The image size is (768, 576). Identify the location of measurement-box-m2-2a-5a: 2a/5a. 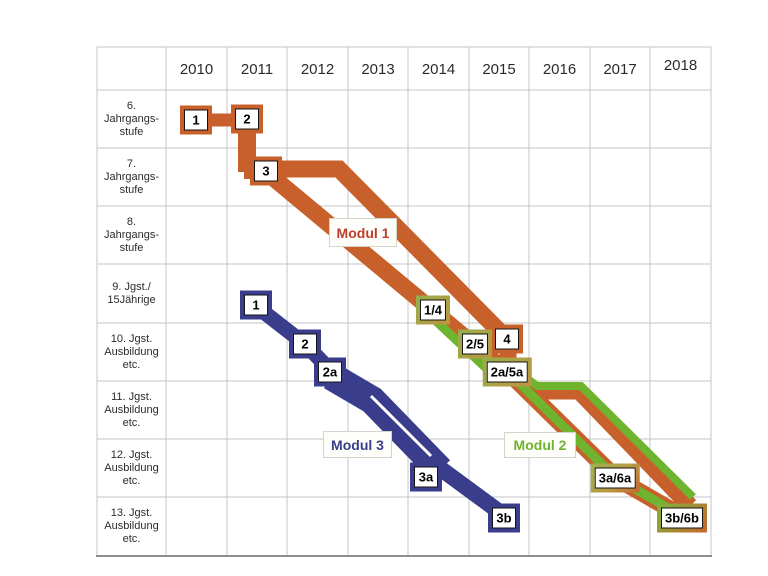
(507, 372).